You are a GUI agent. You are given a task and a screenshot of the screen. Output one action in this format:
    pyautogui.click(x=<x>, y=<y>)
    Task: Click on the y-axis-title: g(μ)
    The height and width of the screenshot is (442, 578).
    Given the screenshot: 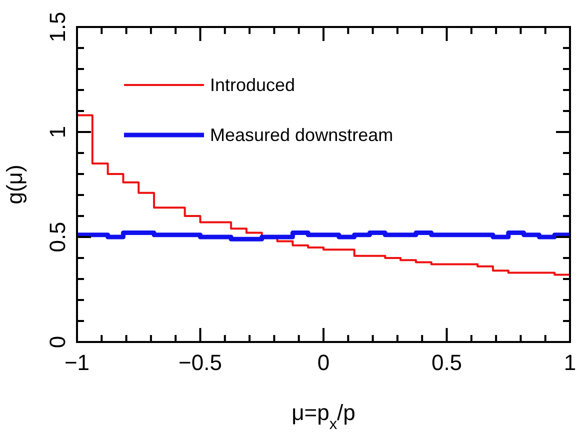 What is the action you would take?
    pyautogui.click(x=14, y=184)
    